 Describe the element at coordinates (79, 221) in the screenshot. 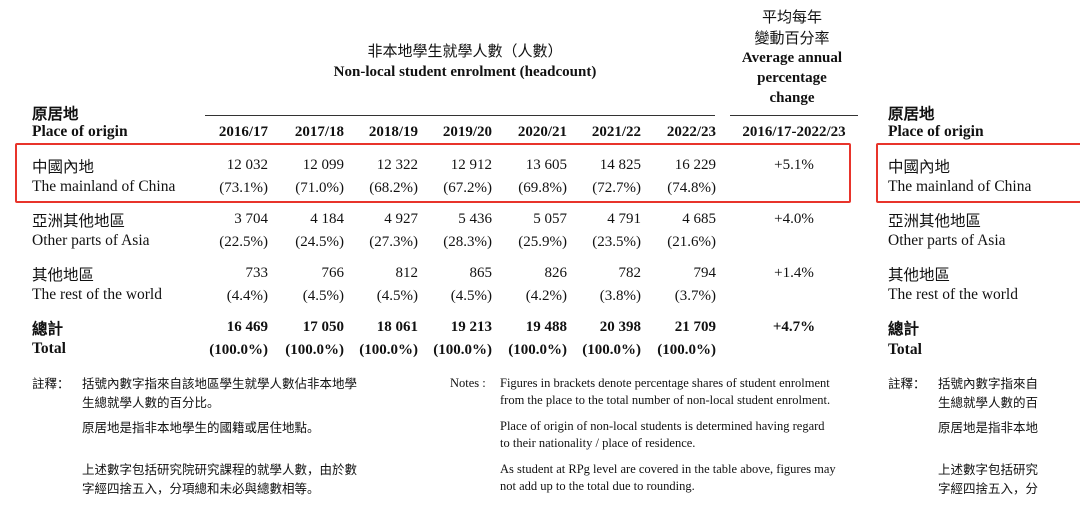

I see `row-label-zh: 亞洲其他地區` at that location.